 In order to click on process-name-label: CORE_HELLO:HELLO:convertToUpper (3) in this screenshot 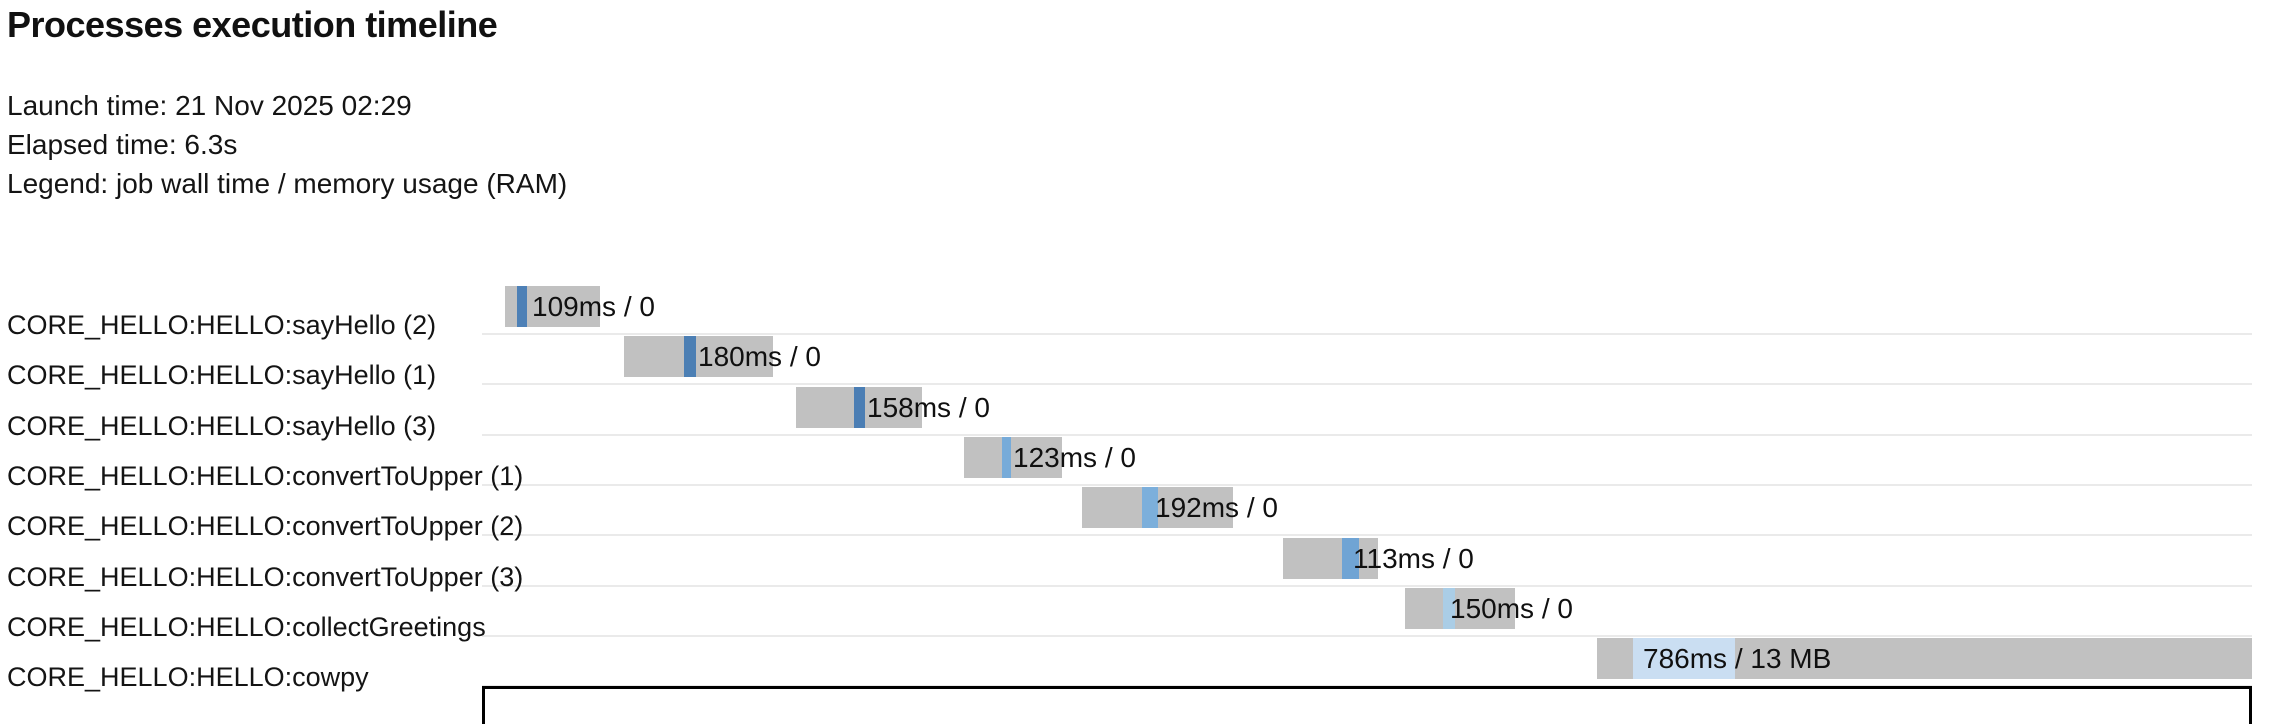, I will do `click(265, 577)`.